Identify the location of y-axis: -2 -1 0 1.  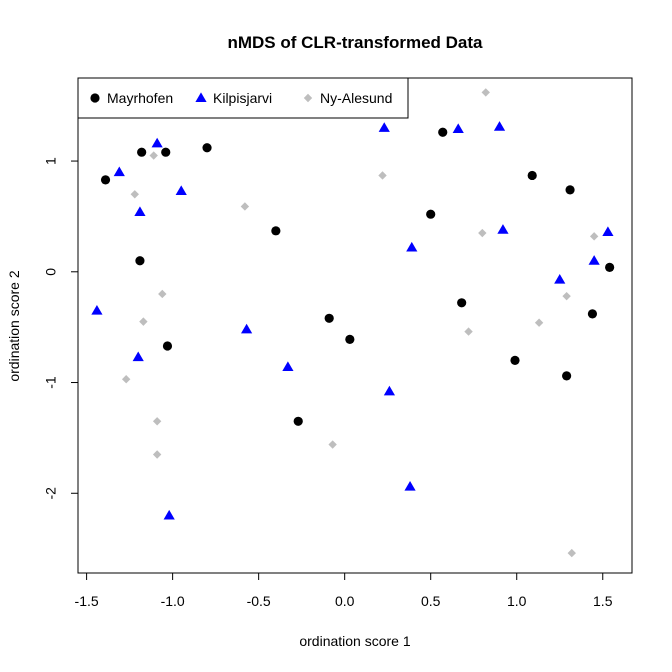
(61, 328).